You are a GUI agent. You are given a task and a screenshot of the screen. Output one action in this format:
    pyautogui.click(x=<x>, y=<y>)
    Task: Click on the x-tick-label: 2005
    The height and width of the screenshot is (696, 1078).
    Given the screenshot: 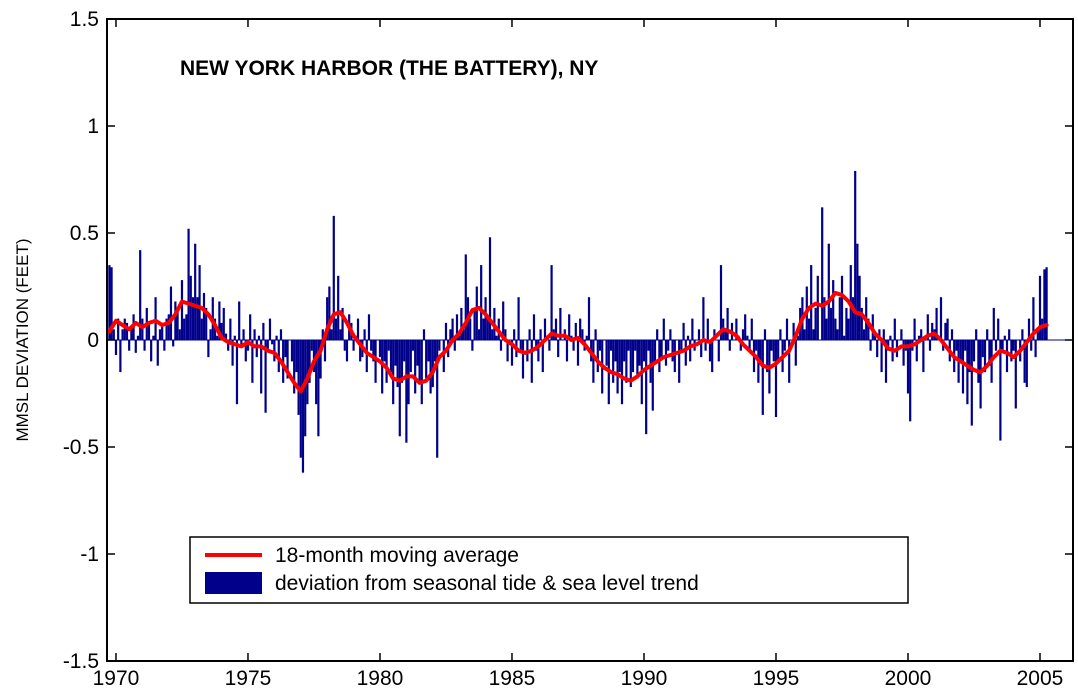 What is the action you would take?
    pyautogui.click(x=1040, y=678)
    